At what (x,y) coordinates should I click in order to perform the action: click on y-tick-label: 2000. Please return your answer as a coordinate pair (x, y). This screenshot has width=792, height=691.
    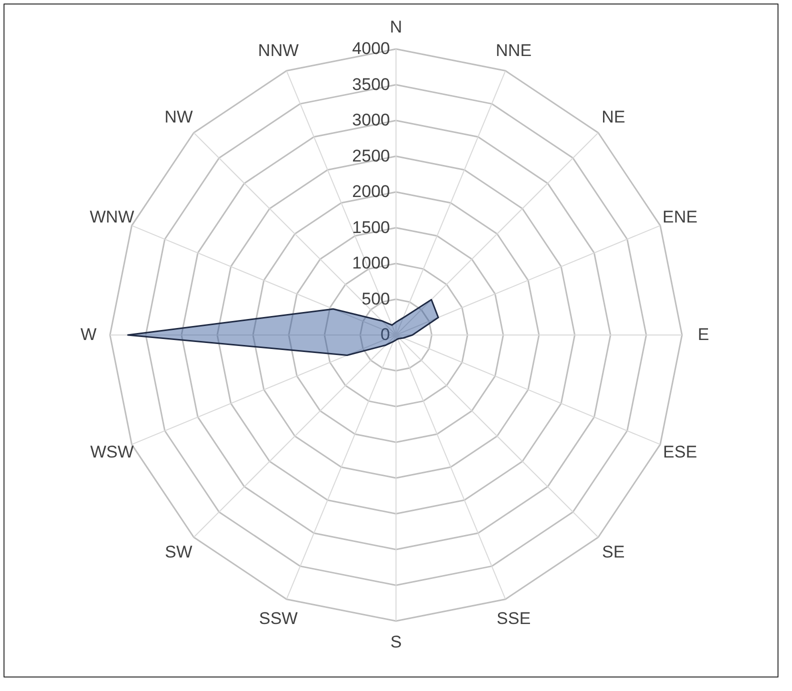
    Looking at the image, I should click on (371, 191).